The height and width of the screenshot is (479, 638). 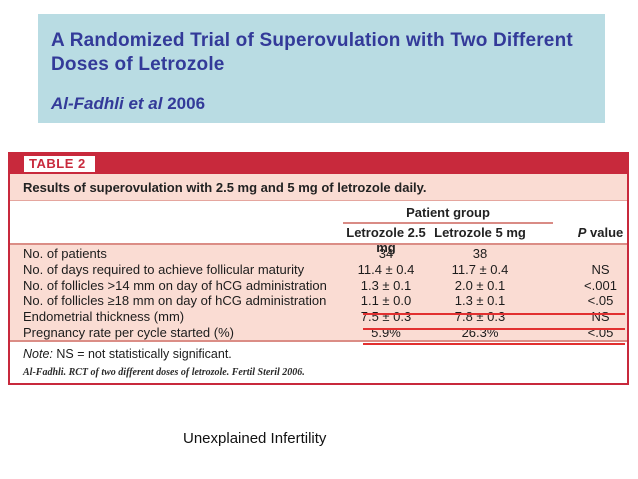 I want to click on red-highlight-line-middle, so click(x=494, y=329).